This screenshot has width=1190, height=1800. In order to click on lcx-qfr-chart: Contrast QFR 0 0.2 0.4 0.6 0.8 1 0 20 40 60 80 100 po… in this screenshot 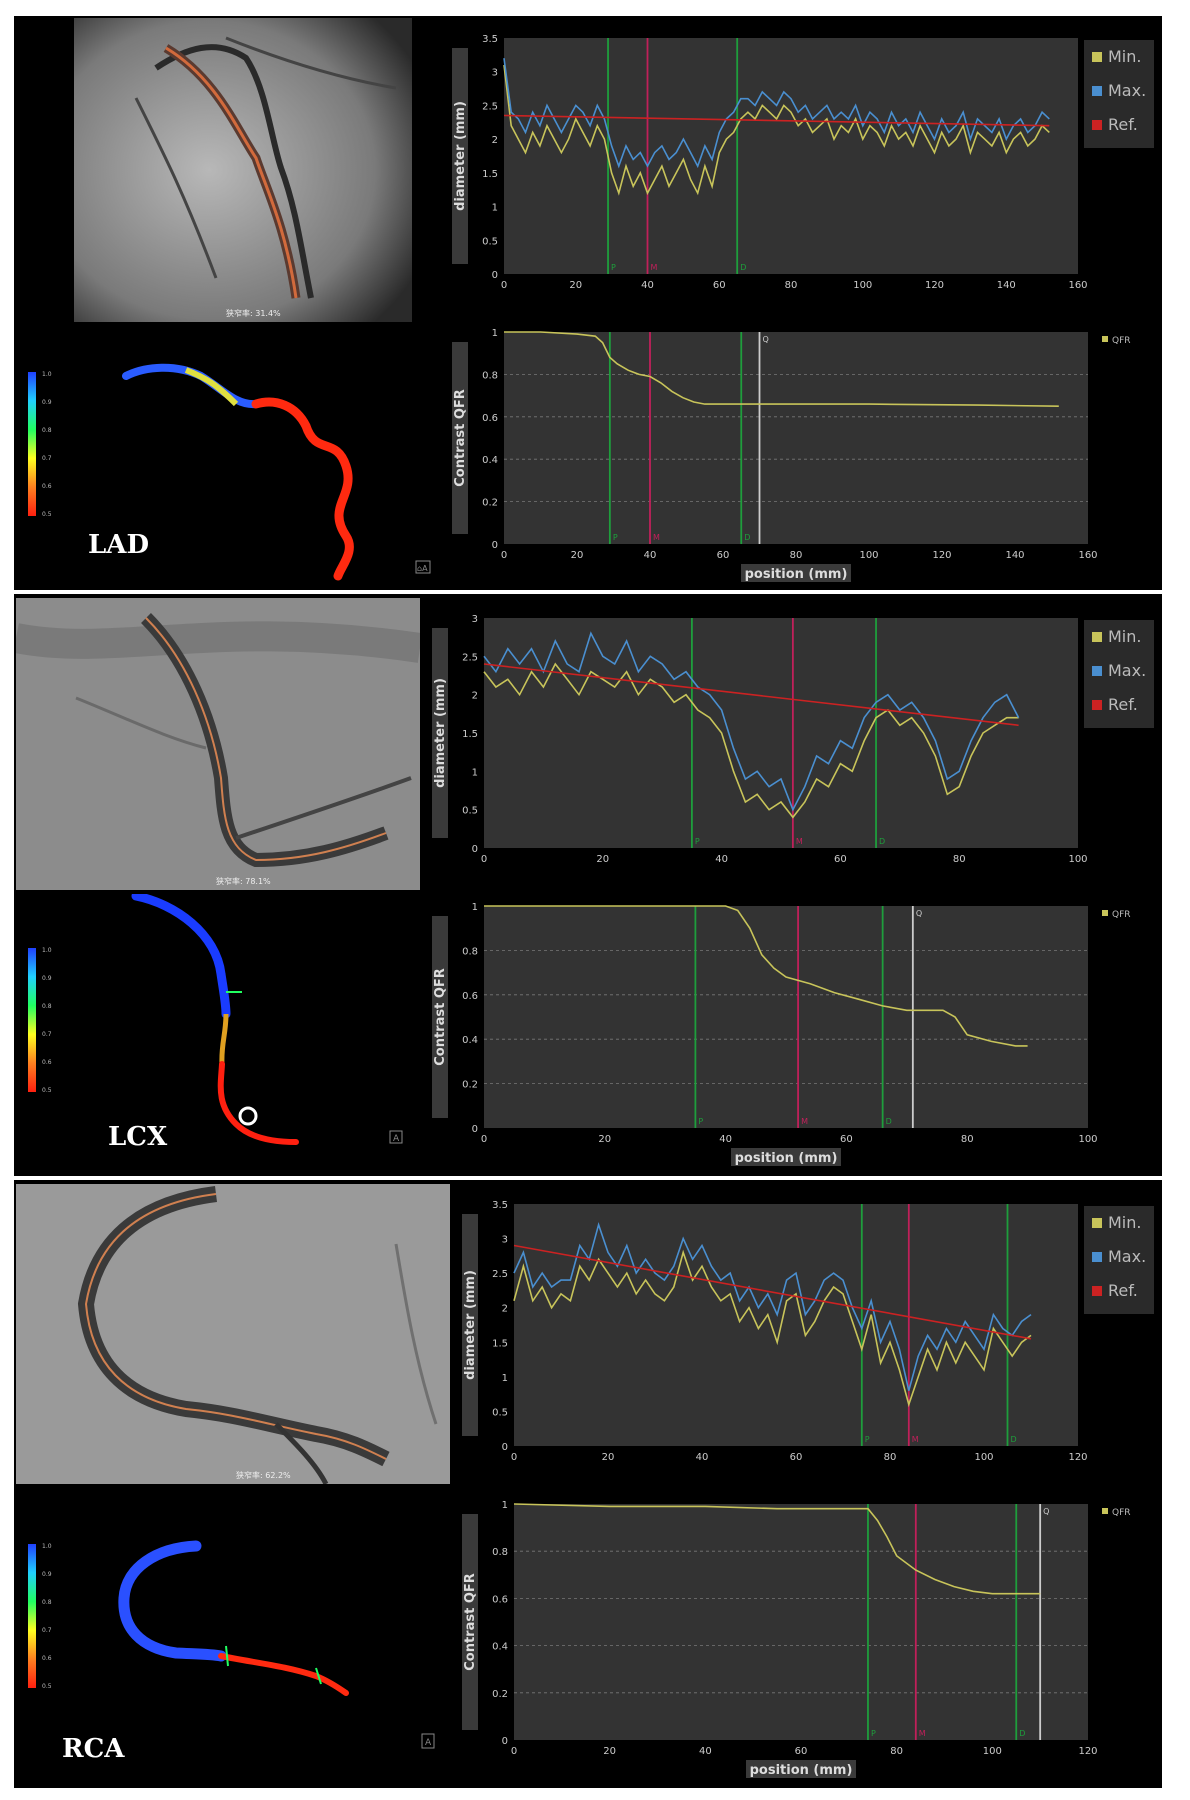, I will do `click(791, 1029)`.